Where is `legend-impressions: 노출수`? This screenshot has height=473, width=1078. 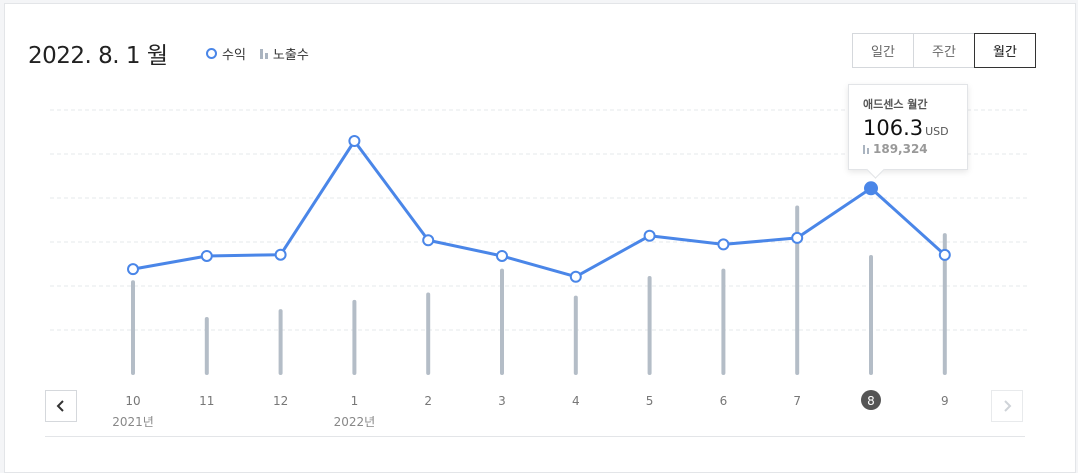 legend-impressions: 노출수 is located at coordinates (284, 53).